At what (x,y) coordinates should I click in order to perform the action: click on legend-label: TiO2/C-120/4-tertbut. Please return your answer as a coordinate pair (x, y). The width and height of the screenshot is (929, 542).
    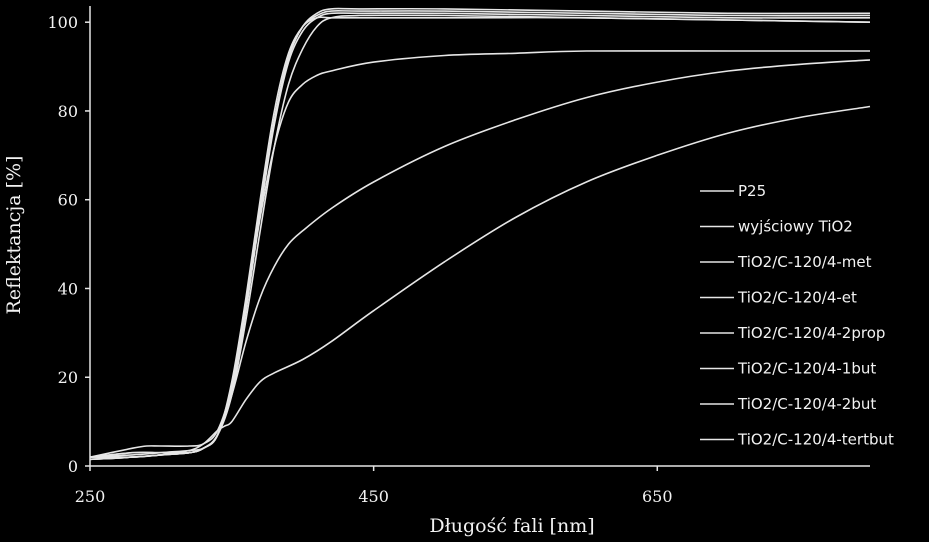
    Looking at the image, I should click on (815, 440).